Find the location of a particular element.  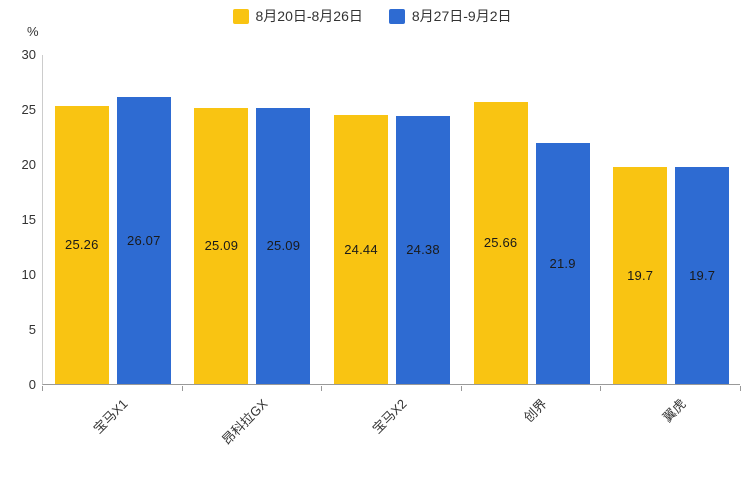

x-axis-category-label: 昂科拉GX is located at coordinates (244, 422).